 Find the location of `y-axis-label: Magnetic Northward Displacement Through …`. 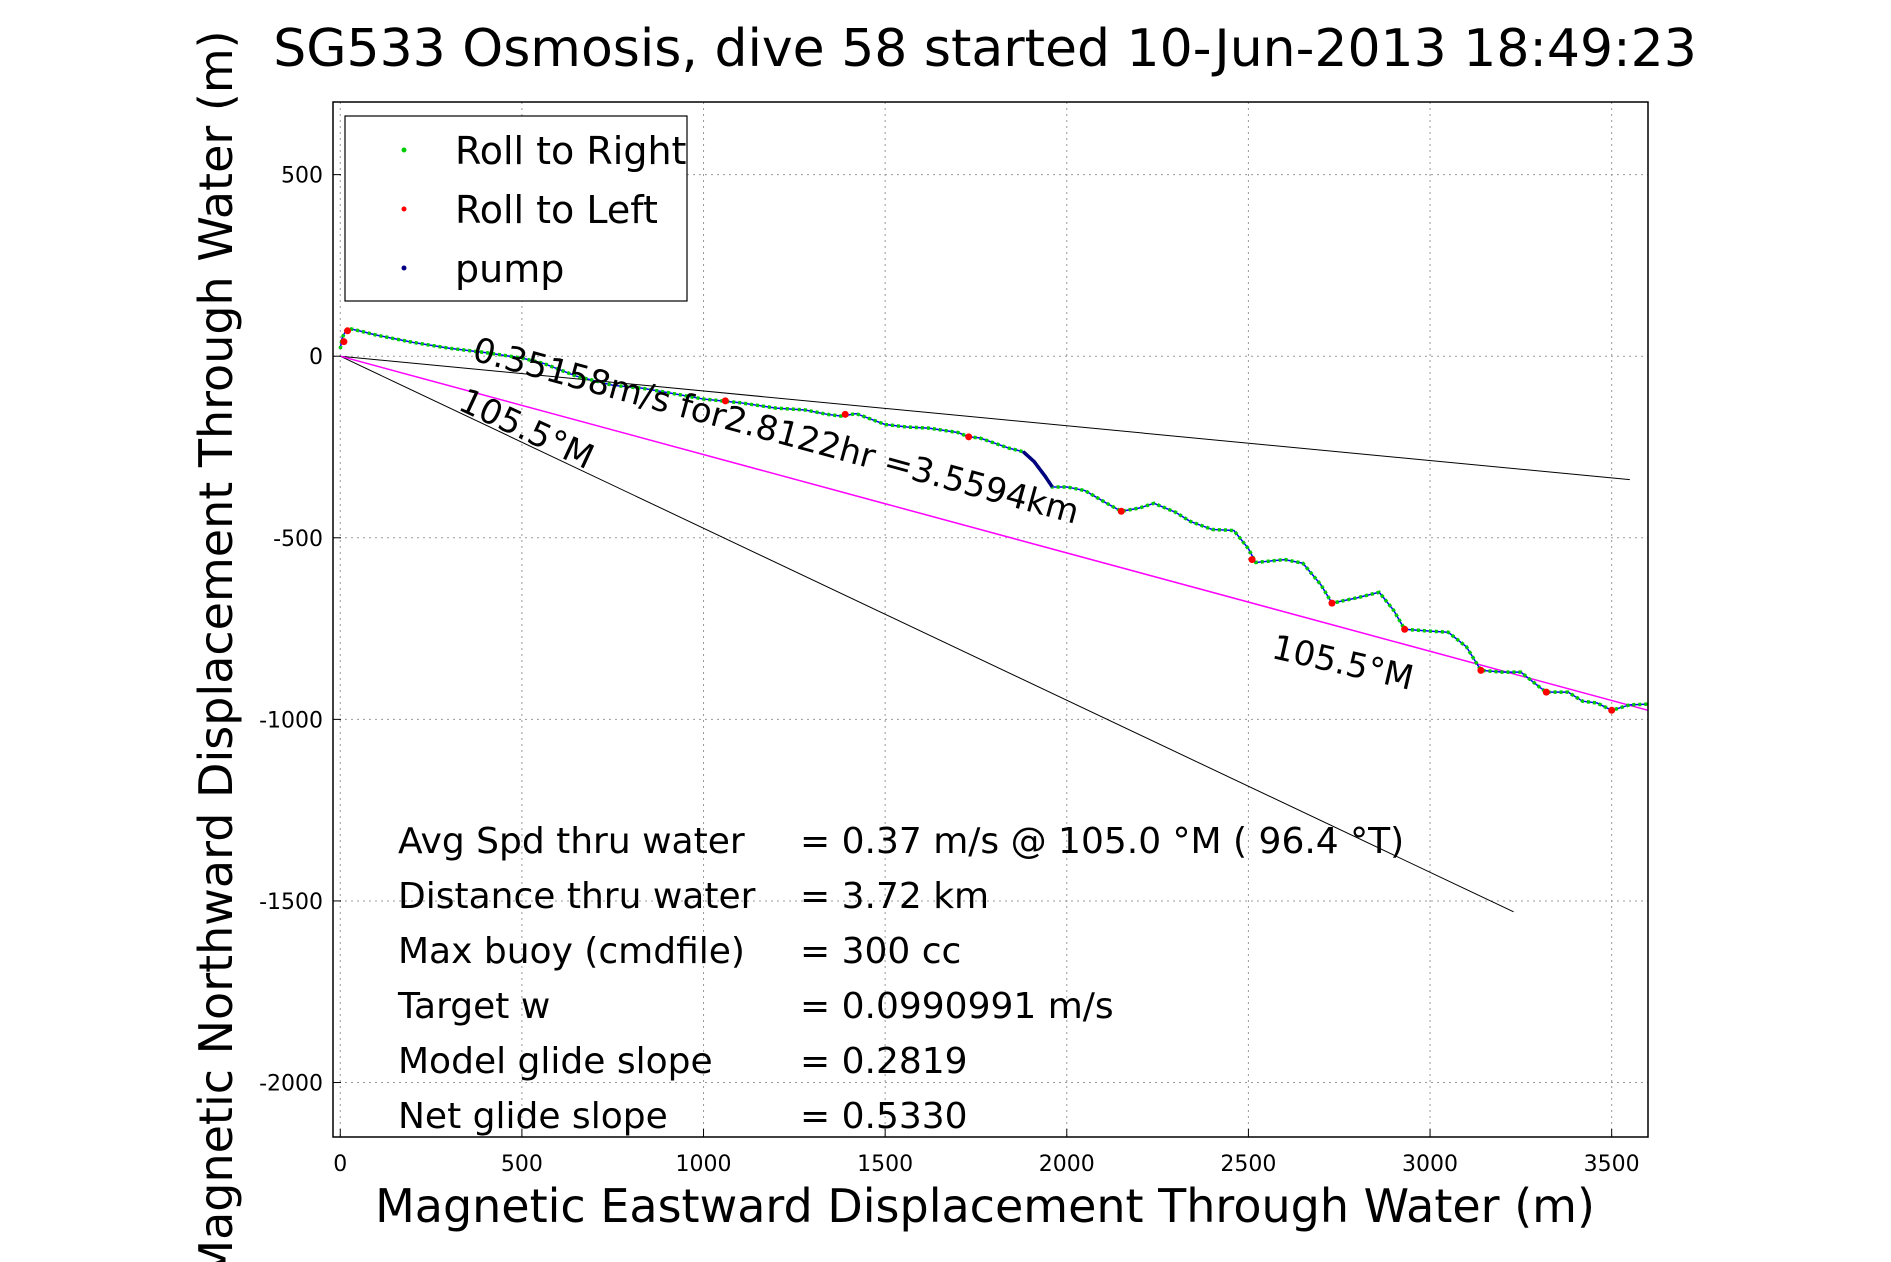

y-axis-label: Magnetic Northward Displacement Through … is located at coordinates (216, 646).